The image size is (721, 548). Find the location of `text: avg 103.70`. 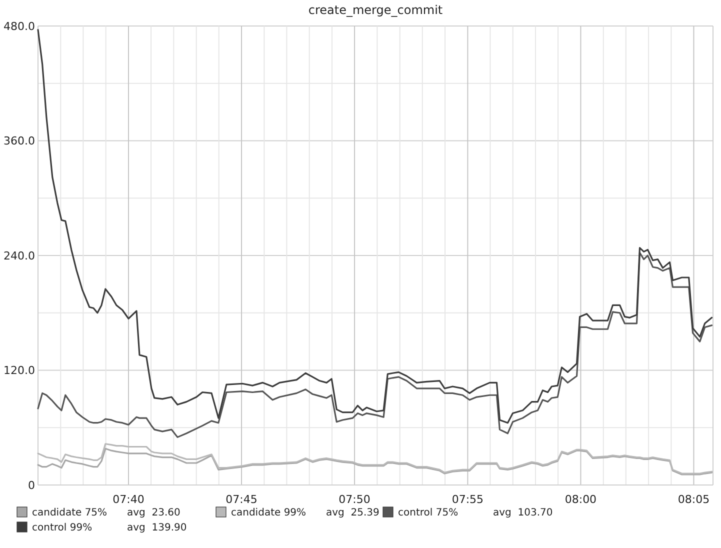

text: avg 103.70 is located at coordinates (523, 513).